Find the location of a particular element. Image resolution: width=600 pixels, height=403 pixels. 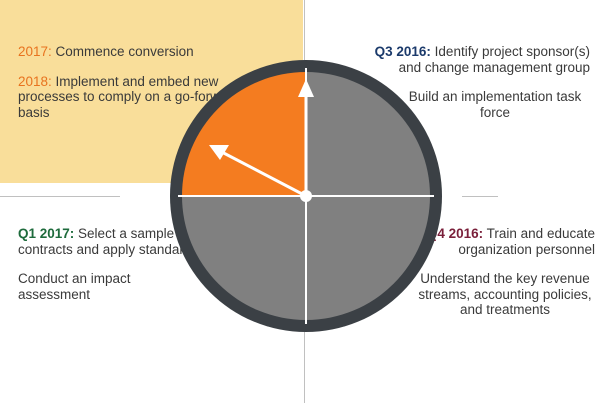

clock-center is located at coordinates (306, 196).